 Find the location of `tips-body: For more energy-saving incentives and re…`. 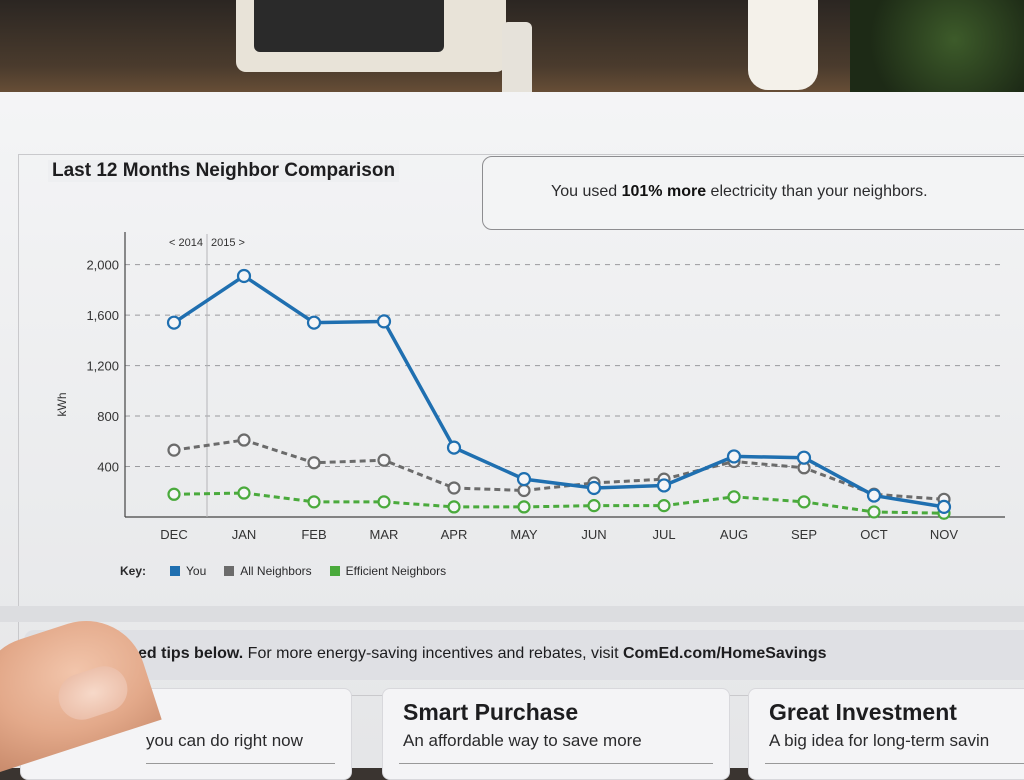

tips-body: For more energy-saving incentives and re… is located at coordinates (433, 653).